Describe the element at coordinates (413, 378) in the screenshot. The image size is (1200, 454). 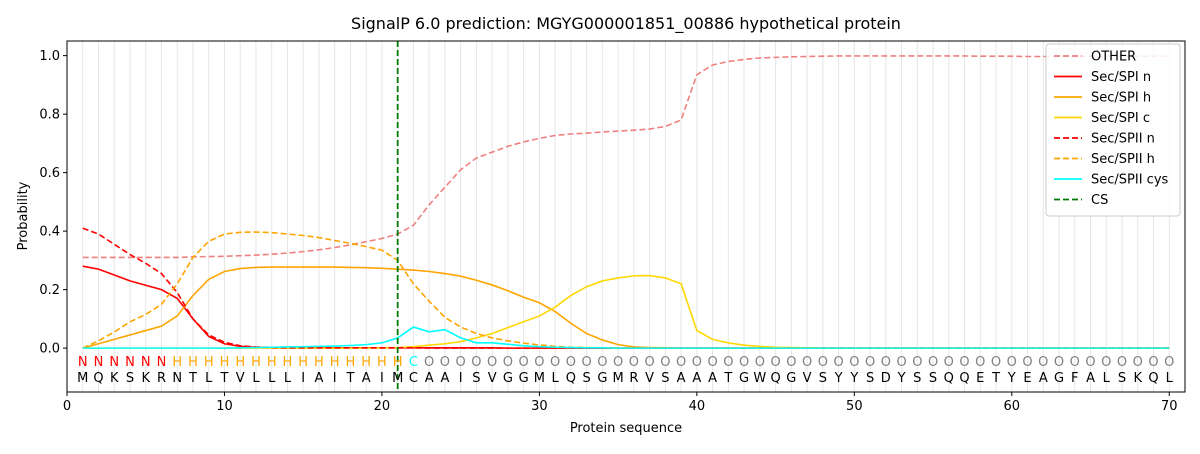
I see `residue-label: C` at that location.